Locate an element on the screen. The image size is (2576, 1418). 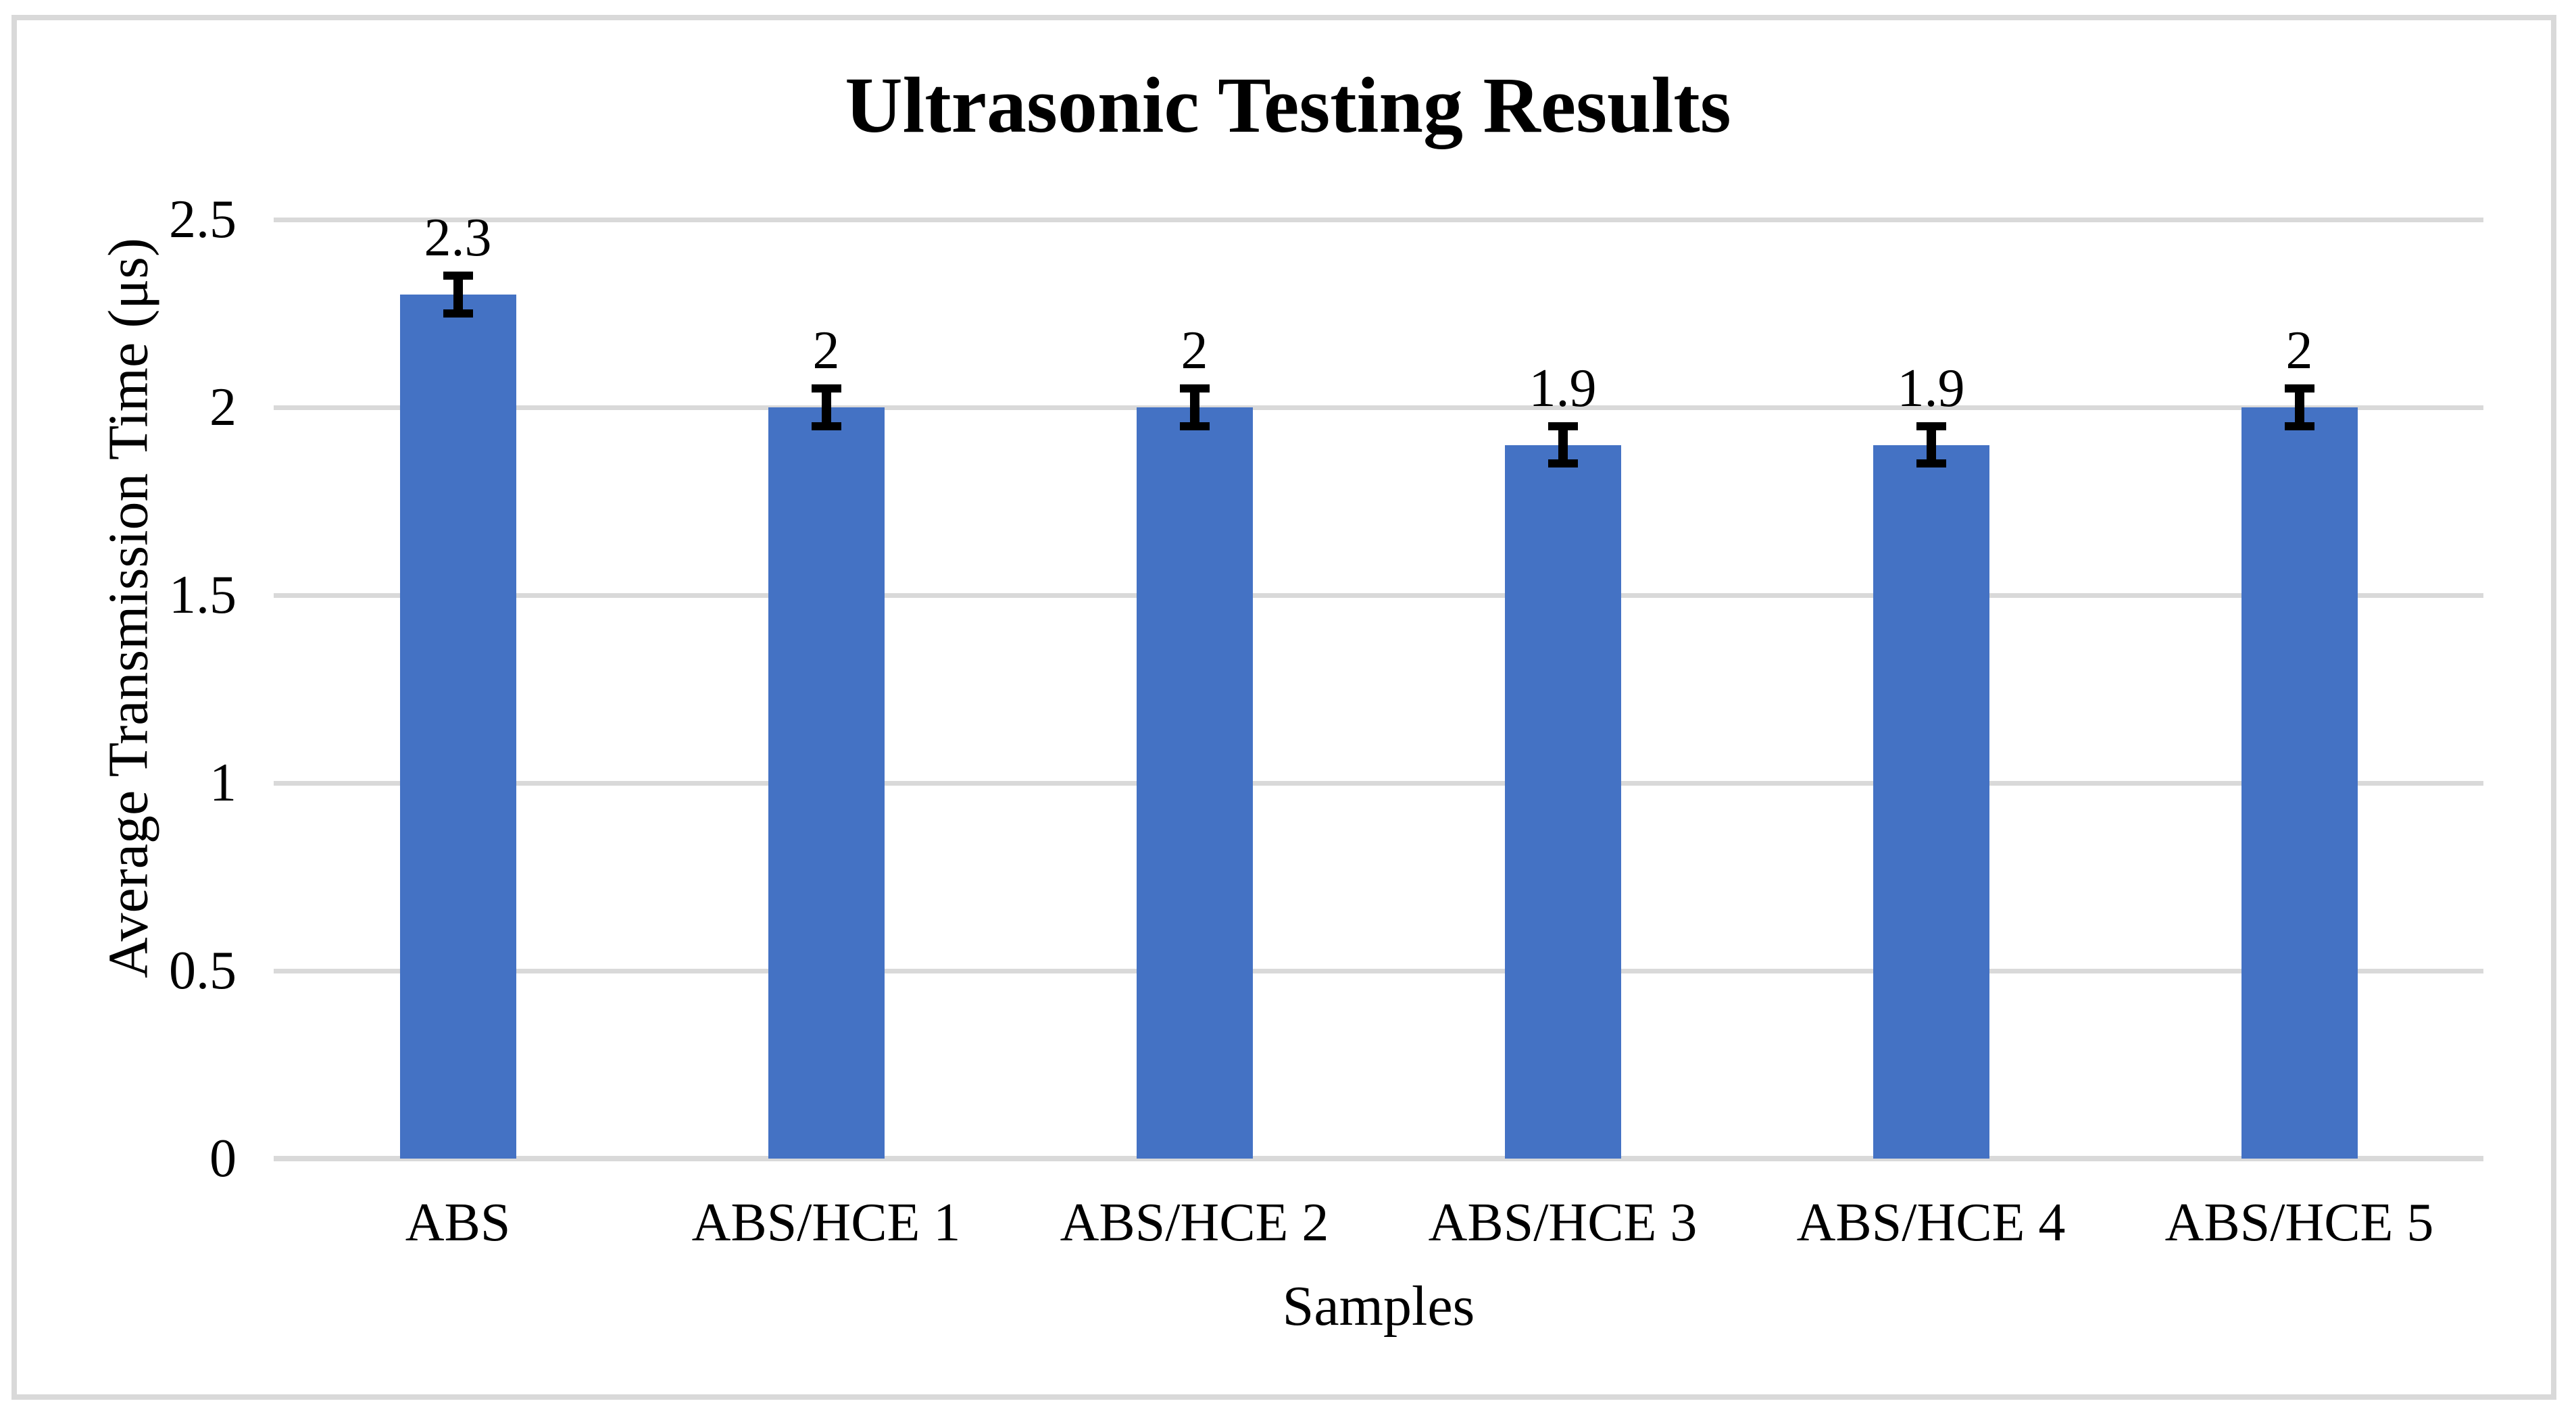
category-label: ABS/HCE 1 is located at coordinates (826, 1222).